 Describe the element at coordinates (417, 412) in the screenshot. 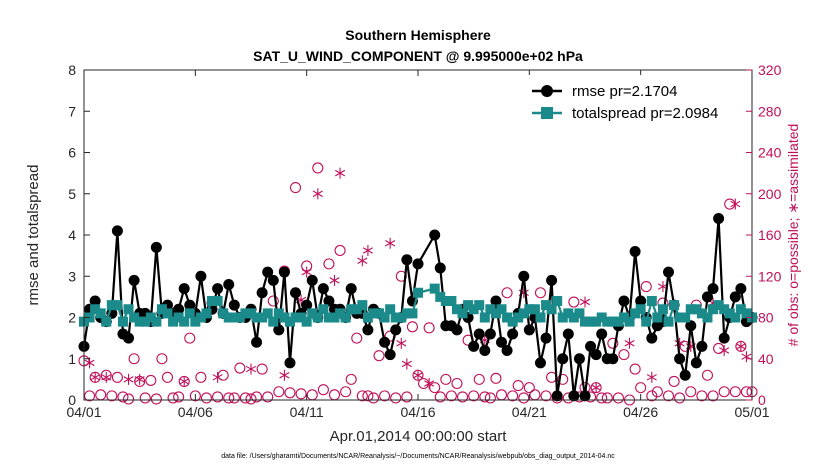

I see `x-tick-label: 04/16` at that location.